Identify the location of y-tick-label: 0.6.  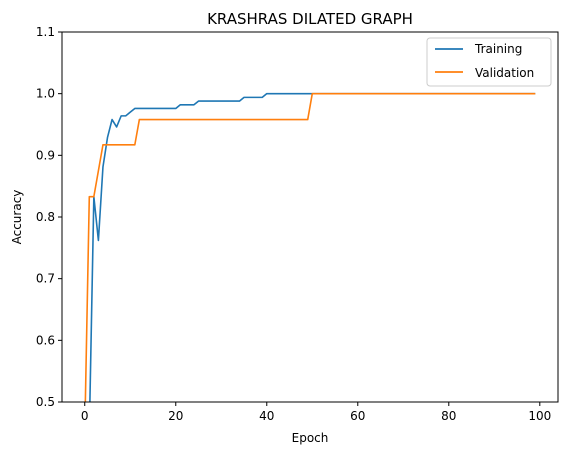
(45, 340).